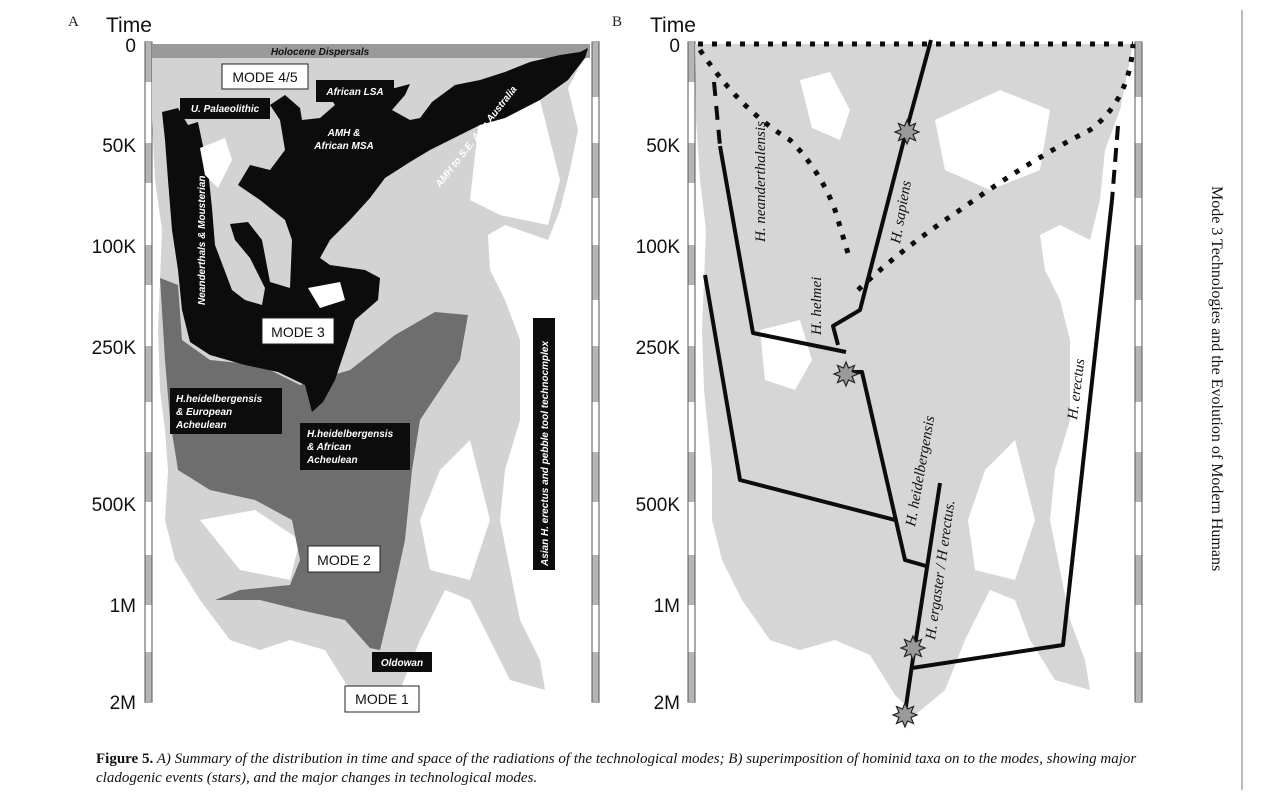 The width and height of the screenshot is (1280, 800). I want to click on panel-b-tick-3: 250K, so click(658, 348).